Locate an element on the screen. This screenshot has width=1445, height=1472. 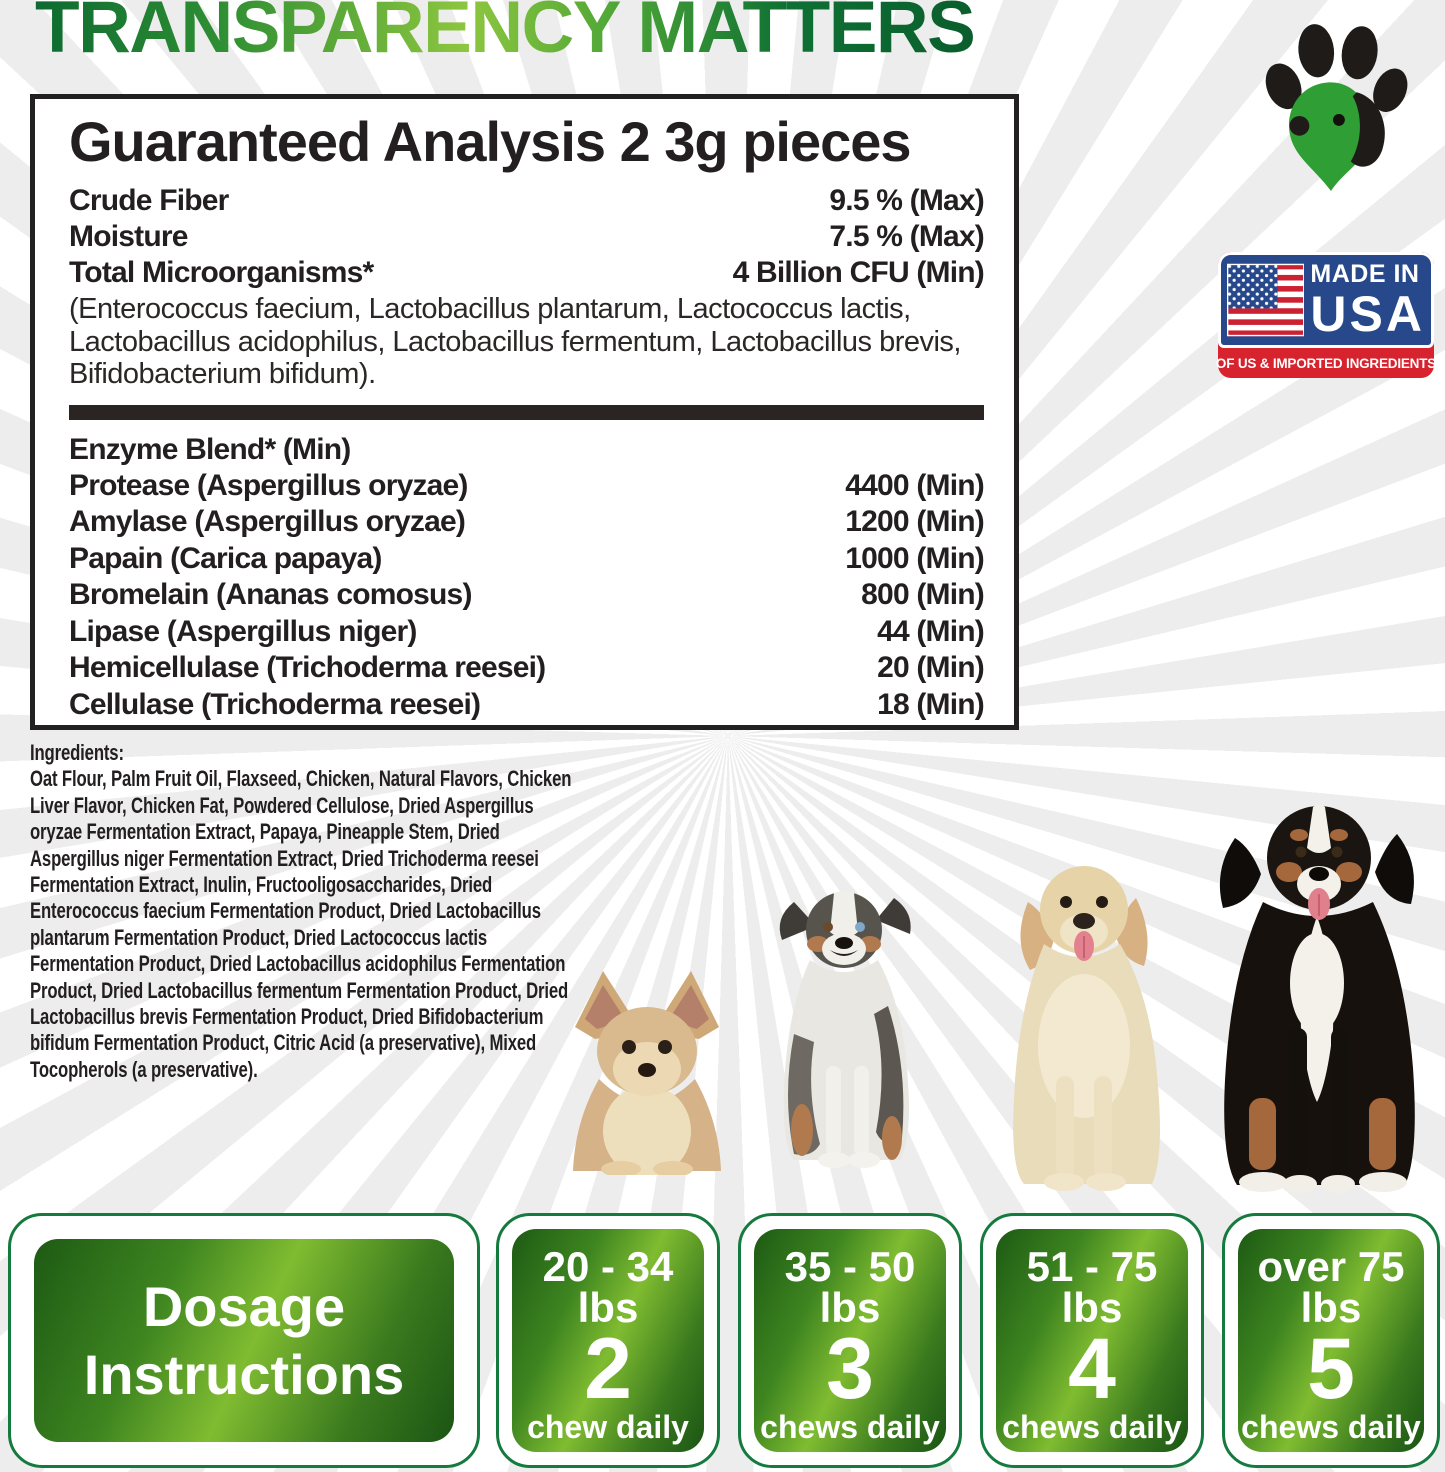
section-divider is located at coordinates (526, 412).